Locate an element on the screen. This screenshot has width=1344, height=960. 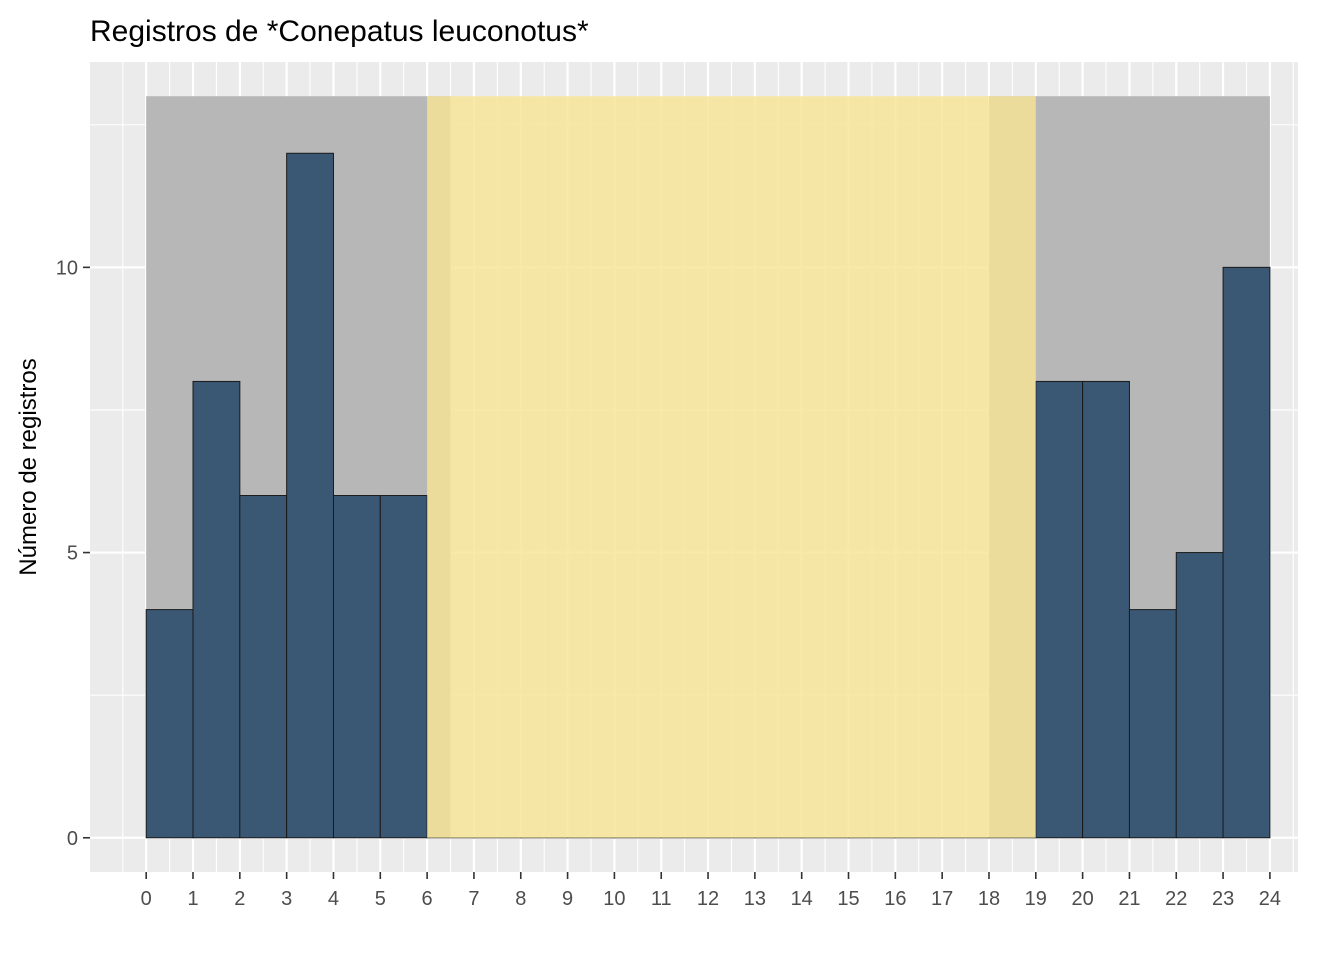
x-tick-label: 1 is located at coordinates (192, 899).